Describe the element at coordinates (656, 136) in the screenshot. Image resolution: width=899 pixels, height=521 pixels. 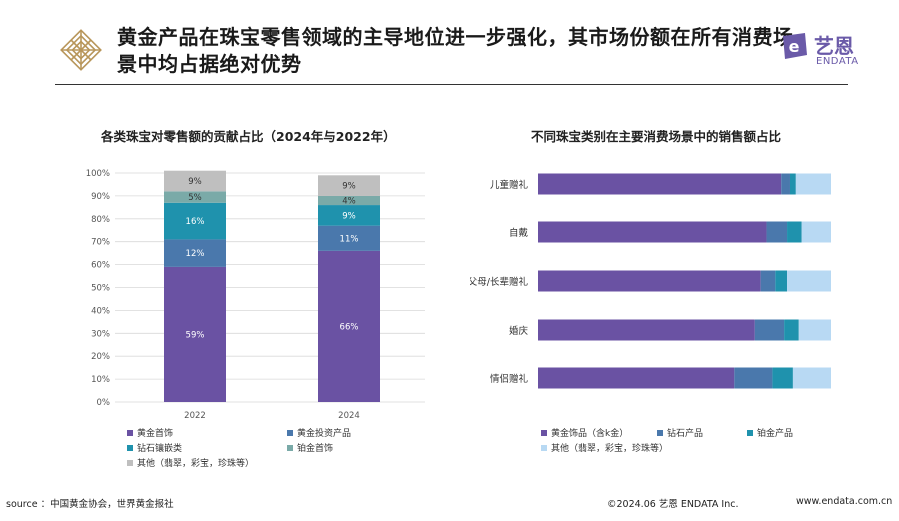
I see `right-chart-title: 不同珠宝类别在主要消费场景中的销售额占比` at that location.